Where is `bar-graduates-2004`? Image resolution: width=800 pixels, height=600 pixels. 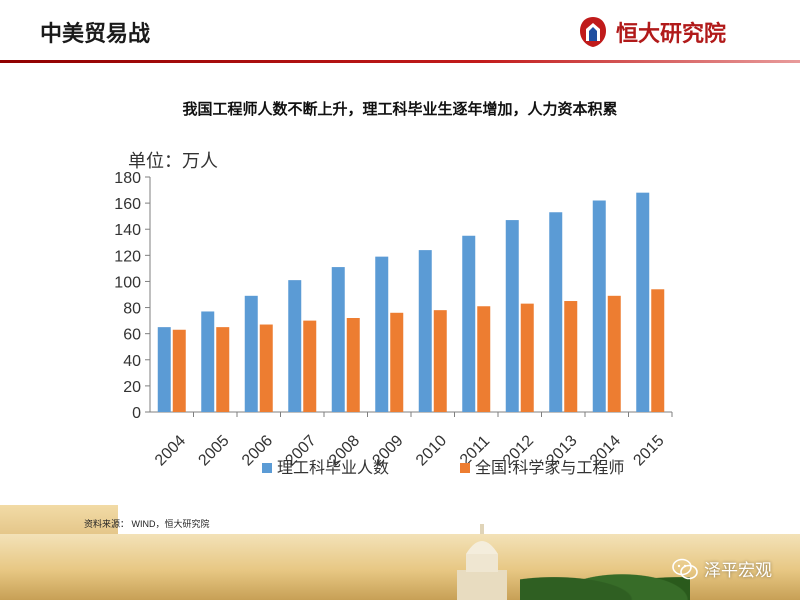
bar-graduates-2004 is located at coordinates (164, 369).